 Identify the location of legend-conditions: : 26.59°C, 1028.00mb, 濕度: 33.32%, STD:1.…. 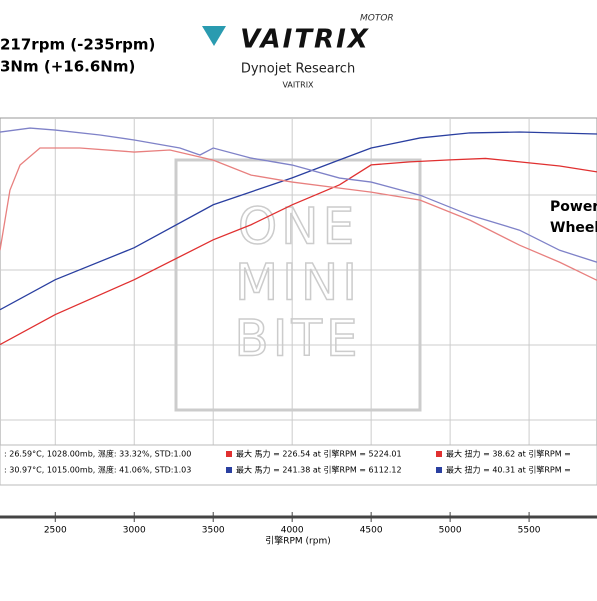
(97, 454).